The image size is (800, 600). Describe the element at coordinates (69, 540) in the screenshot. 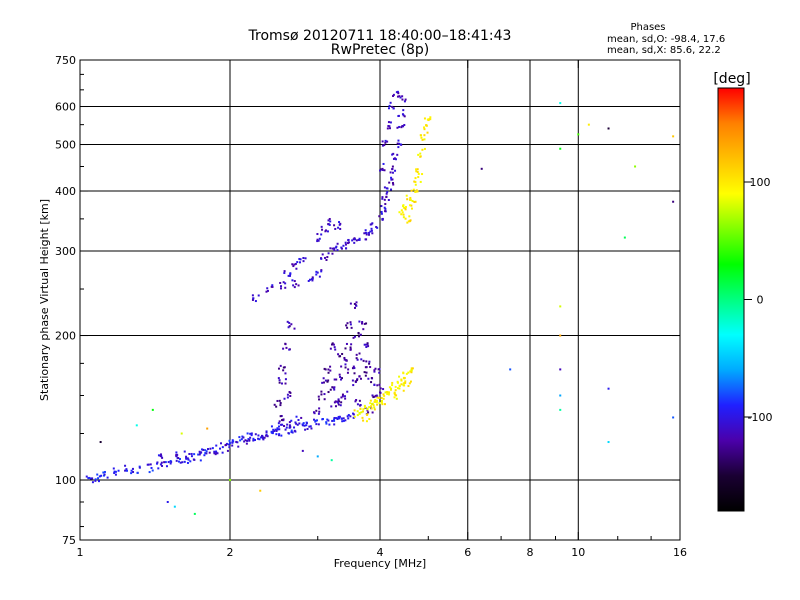

I see `y-tick-label: 75` at that location.